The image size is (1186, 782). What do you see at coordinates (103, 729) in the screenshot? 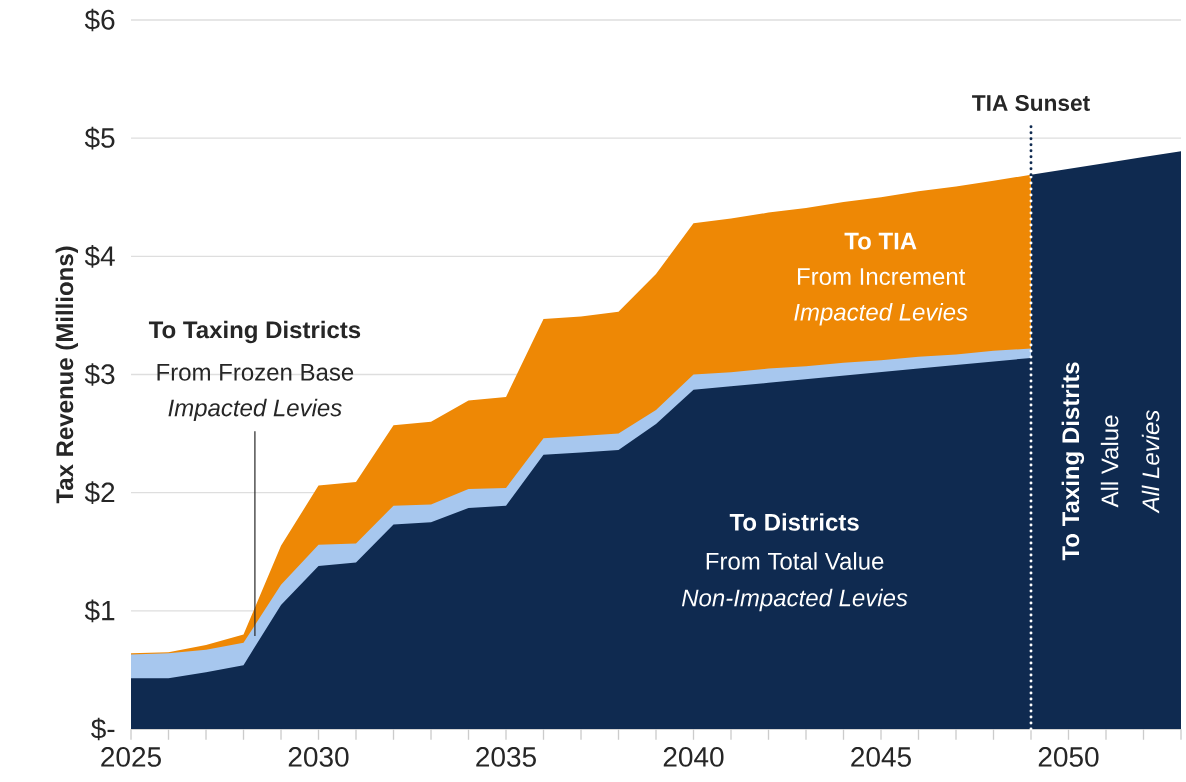
I see `y-tick-label: $-` at bounding box center [103, 729].